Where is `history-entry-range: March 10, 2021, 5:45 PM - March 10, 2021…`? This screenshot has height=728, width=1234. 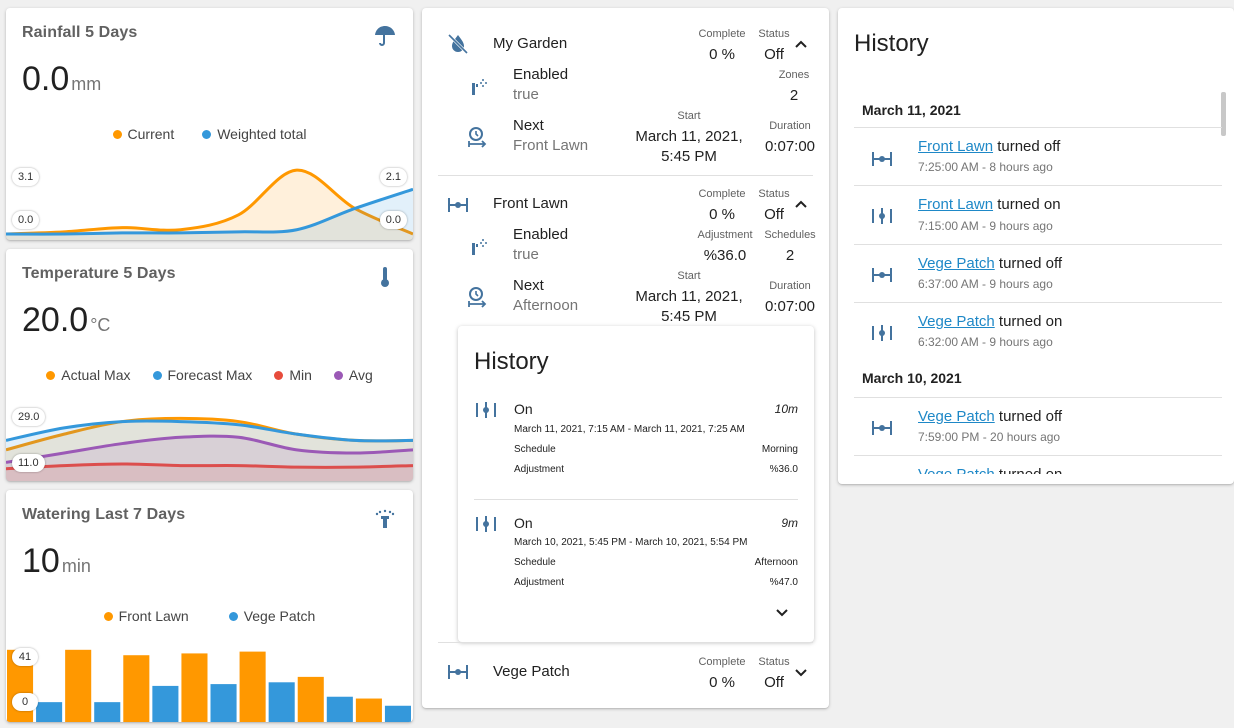 history-entry-range: March 10, 2021, 5:45 PM - March 10, 2021… is located at coordinates (631, 542).